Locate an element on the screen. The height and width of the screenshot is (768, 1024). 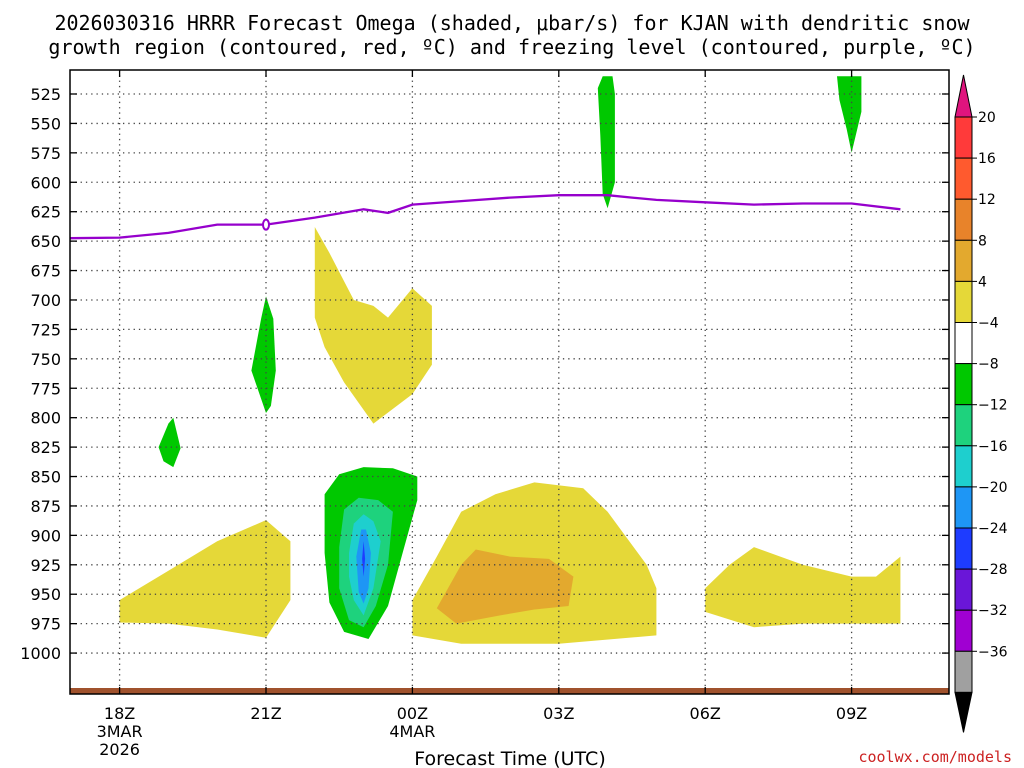
y-tick-label: 600 is located at coordinates (45, 182).